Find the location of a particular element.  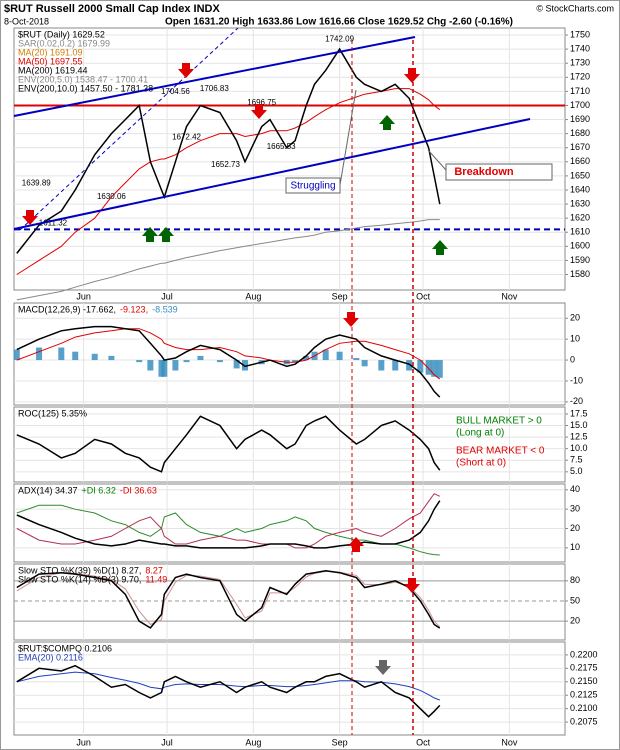

legend-entry: ENV(200,10.0) 1457.50 - 1781.38 is located at coordinates (85, 88).